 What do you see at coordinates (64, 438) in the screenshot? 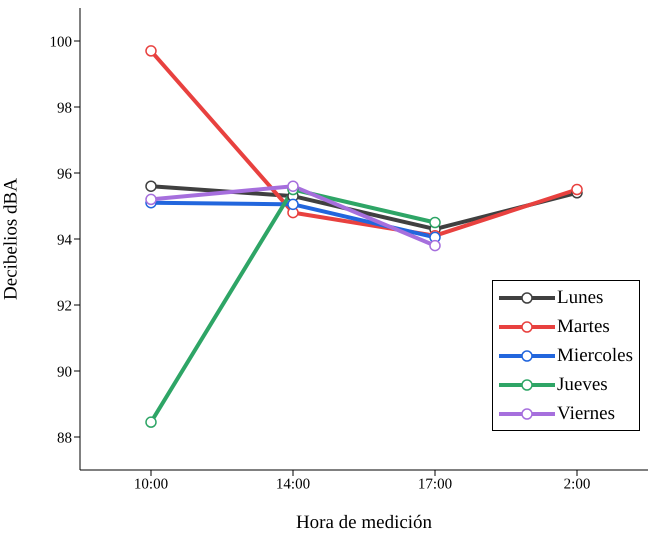
I see `y-tick-label: 88` at bounding box center [64, 438].